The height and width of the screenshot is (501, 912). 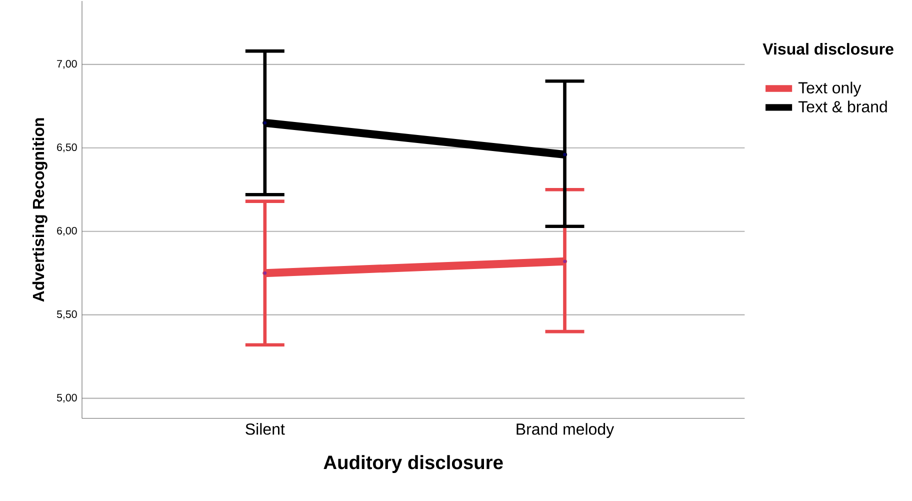 I want to click on x-tick-label: Brand melody, so click(x=565, y=430).